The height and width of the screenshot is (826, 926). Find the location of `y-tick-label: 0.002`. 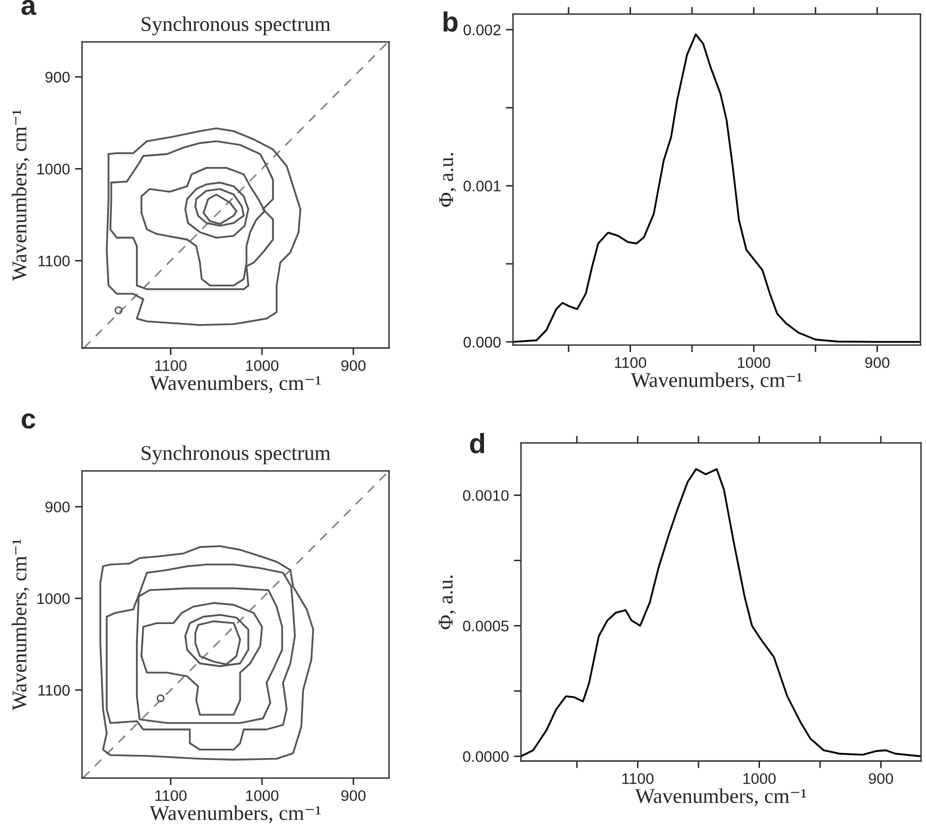

y-tick-label: 0.002 is located at coordinates (482, 30).